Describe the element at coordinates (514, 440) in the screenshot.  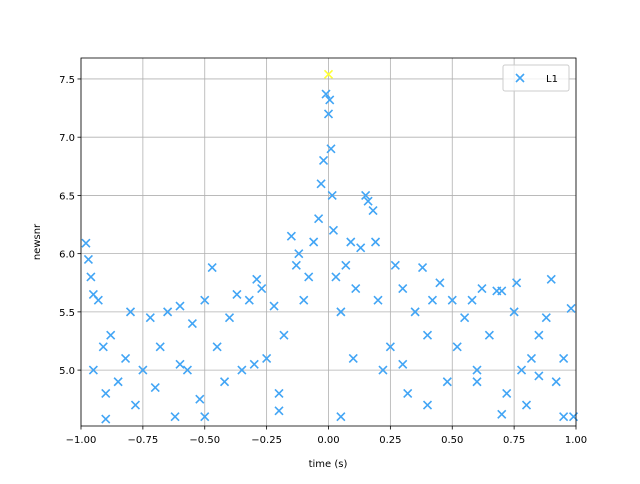
I see `x-tick-label: 0.75` at that location.